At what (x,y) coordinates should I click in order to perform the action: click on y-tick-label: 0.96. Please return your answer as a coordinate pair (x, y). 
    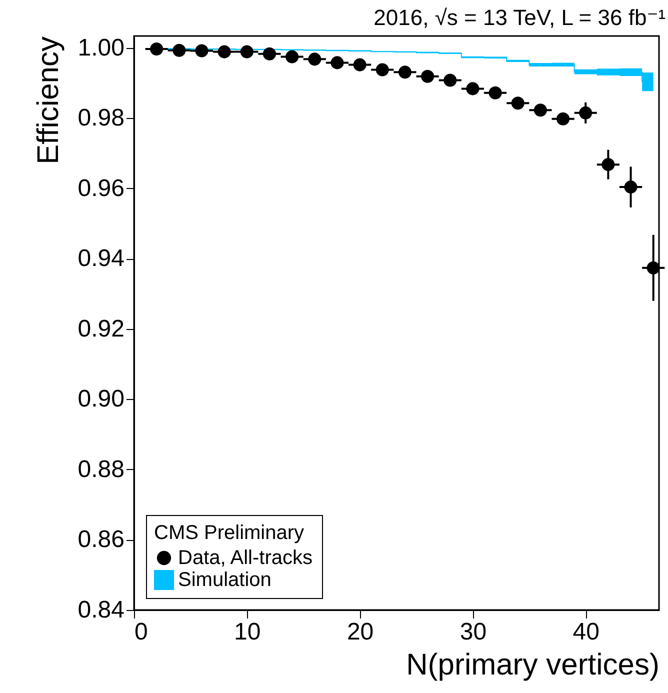
    Looking at the image, I should click on (101, 188).